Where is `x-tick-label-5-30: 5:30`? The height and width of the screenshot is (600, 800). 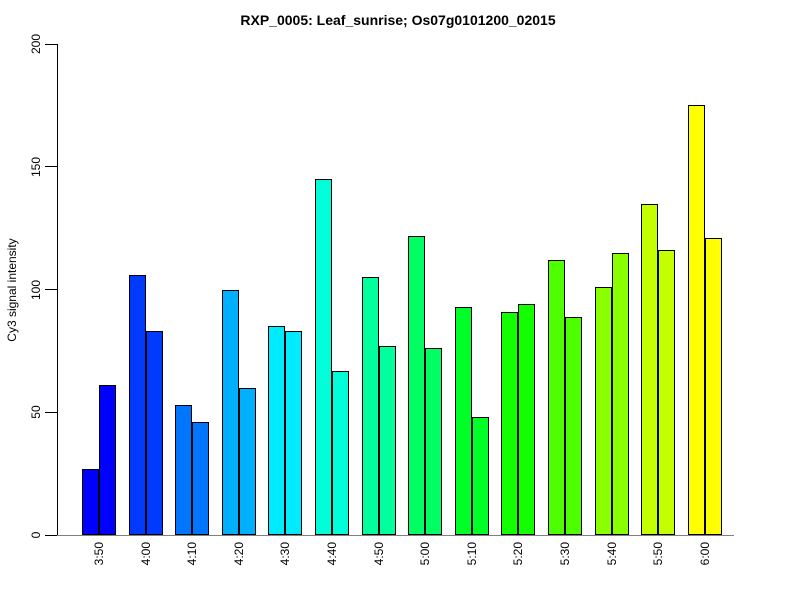 x-tick-label-5-30: 5:30 is located at coordinates (565, 554).